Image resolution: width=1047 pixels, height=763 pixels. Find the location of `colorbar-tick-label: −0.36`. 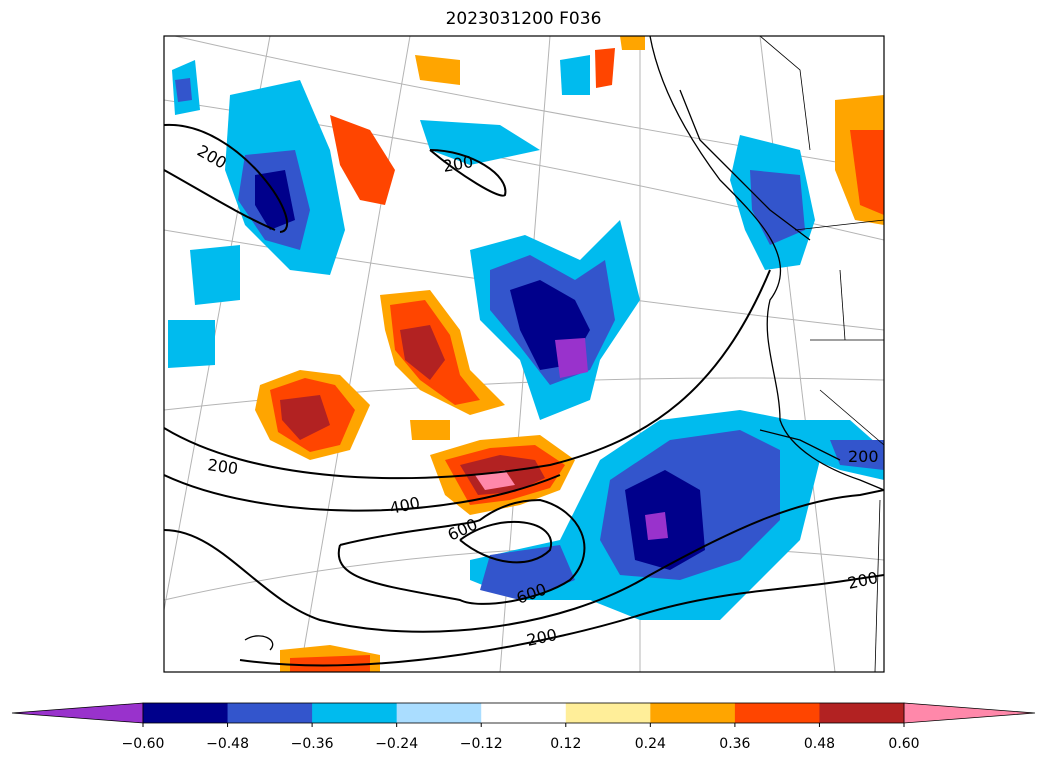

colorbar-tick-label: −0.36 is located at coordinates (312, 744).